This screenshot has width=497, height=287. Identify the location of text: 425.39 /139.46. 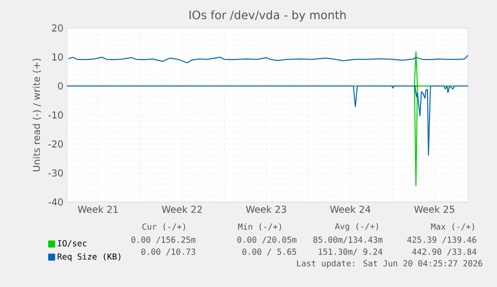
(441, 240).